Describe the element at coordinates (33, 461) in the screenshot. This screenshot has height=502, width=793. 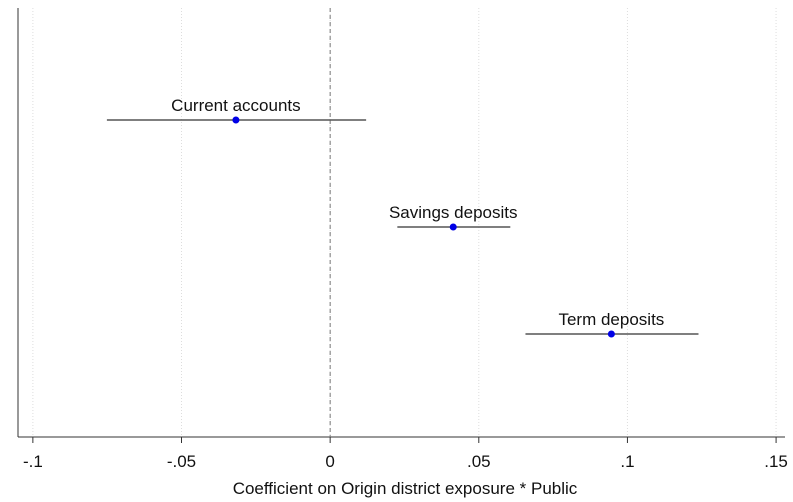
I see `x-tick-label: -.1` at that location.